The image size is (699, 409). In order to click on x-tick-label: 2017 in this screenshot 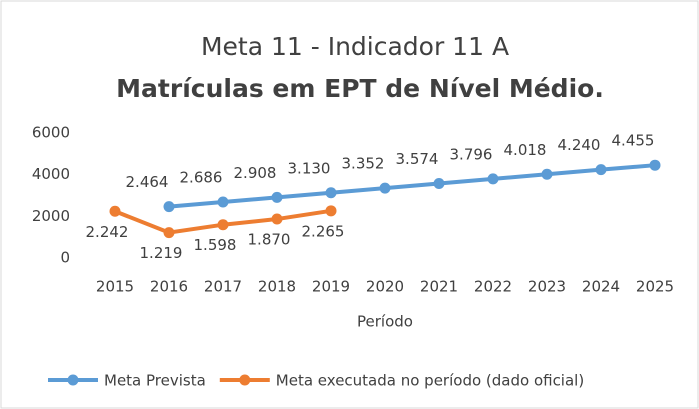, I will do `click(223, 287)`.